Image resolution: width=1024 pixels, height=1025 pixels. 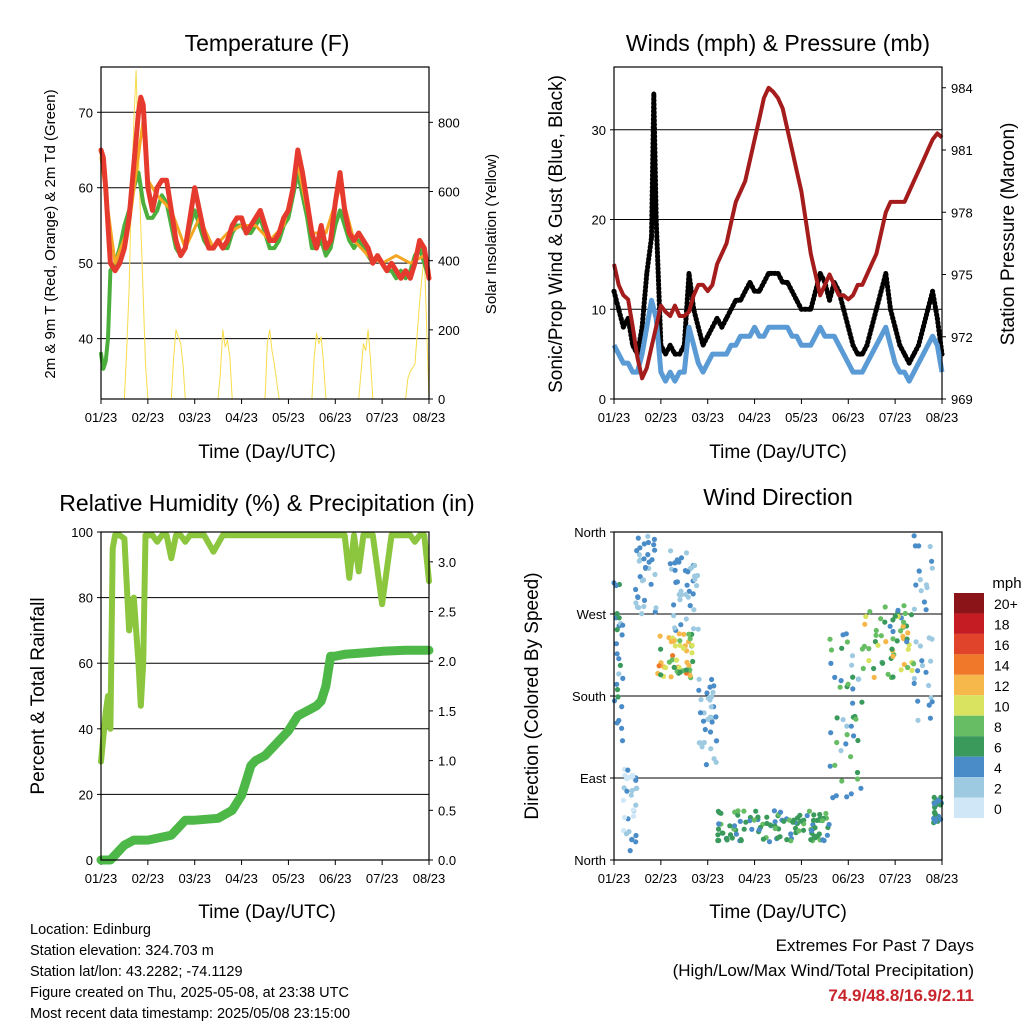 What do you see at coordinates (267, 452) in the screenshot?
I see `temperature-xlabel: Time (Day/UTC)` at bounding box center [267, 452].